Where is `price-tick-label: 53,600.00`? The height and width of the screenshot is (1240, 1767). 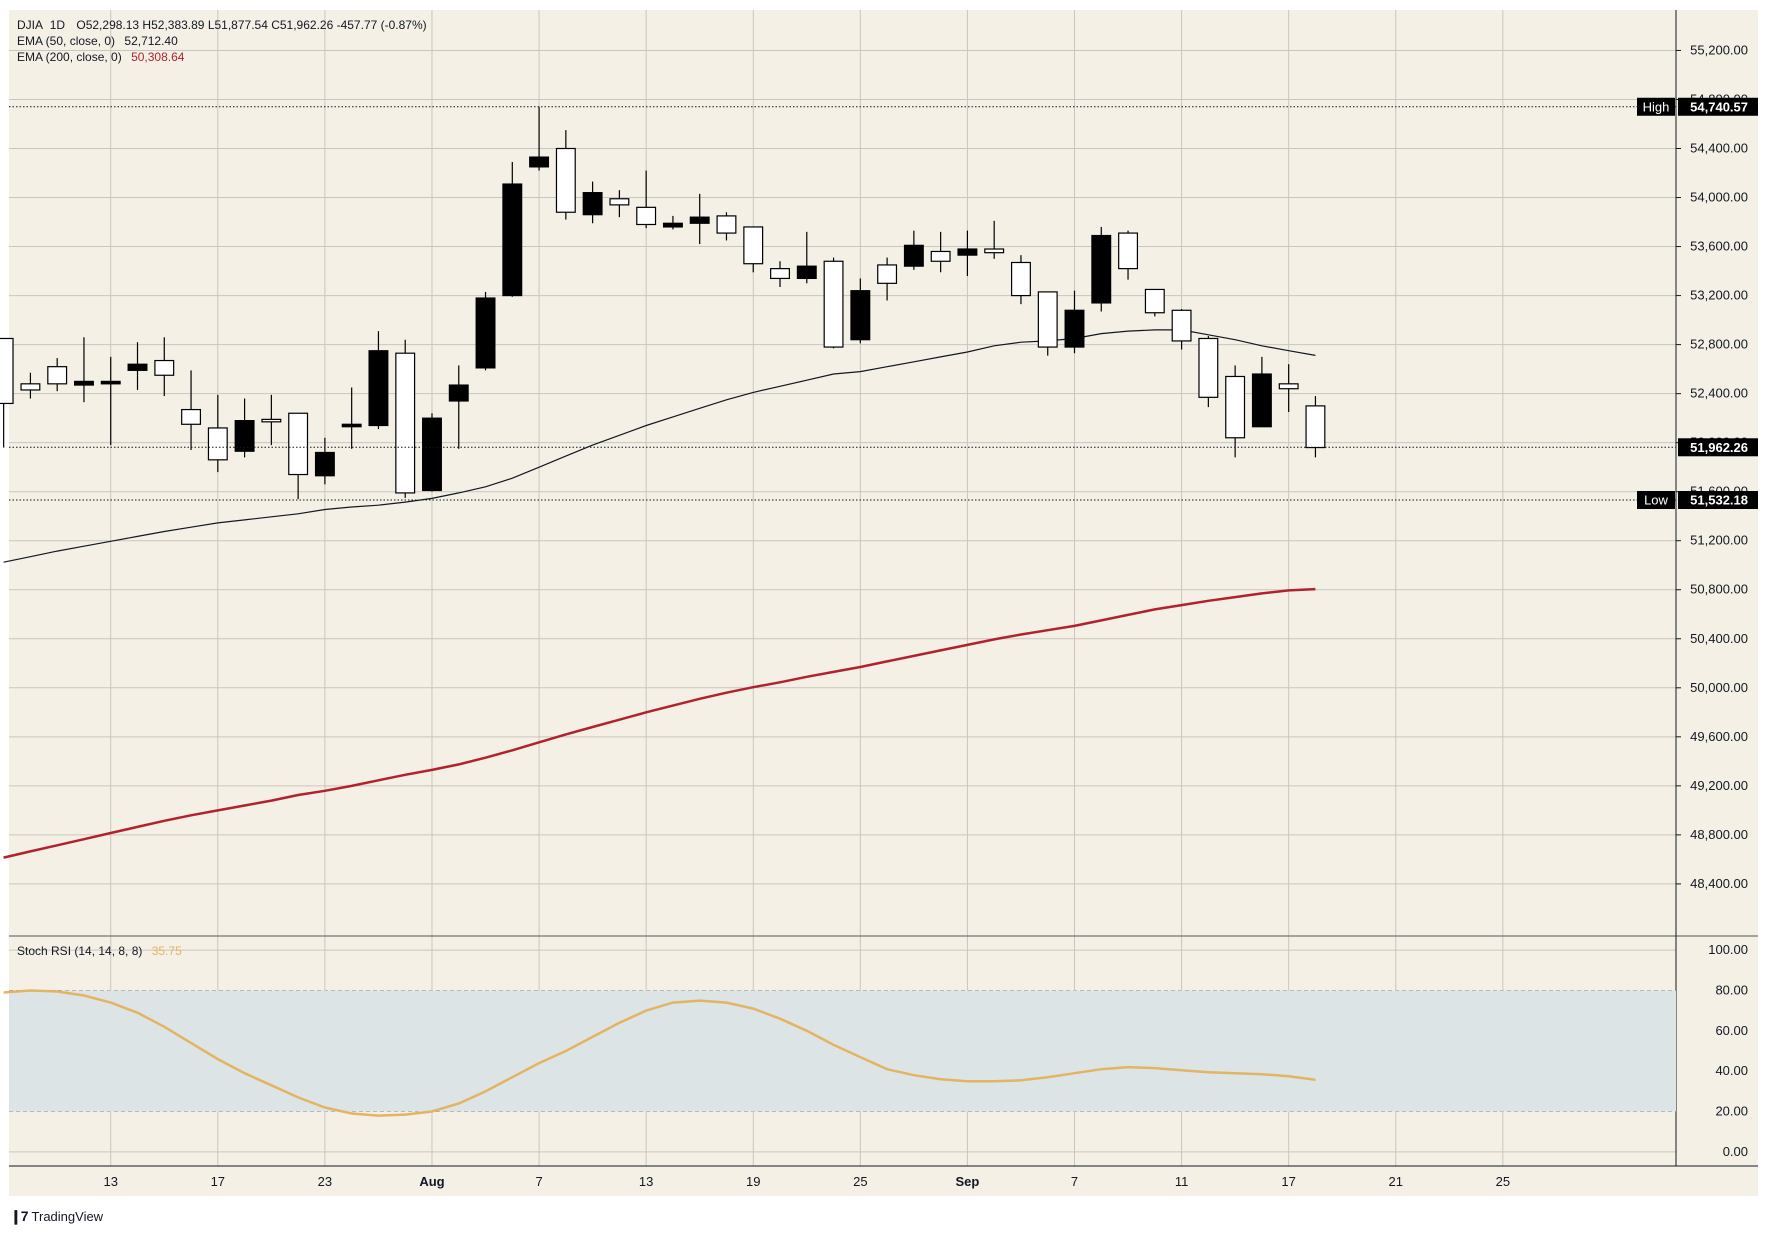
price-tick-label: 53,600.00 is located at coordinates (1719, 246).